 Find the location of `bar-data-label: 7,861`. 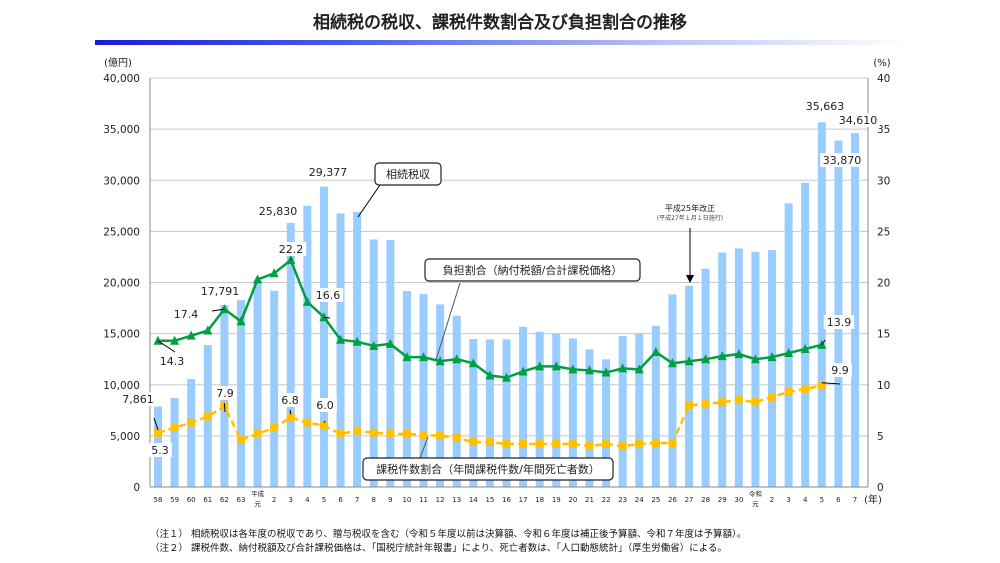

bar-data-label: 7,861 is located at coordinates (138, 399).